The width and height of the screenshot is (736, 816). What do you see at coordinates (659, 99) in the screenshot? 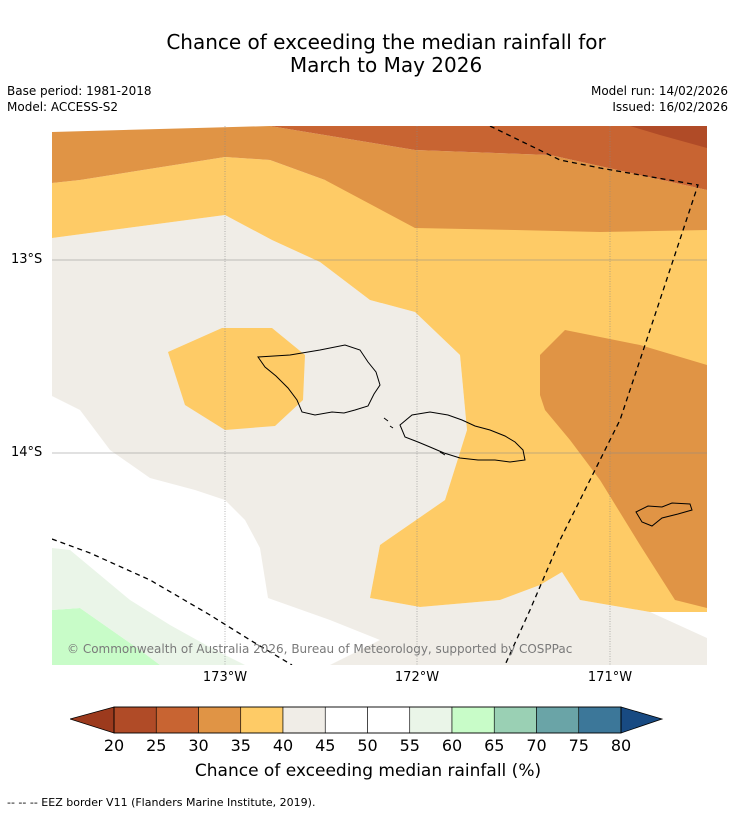
I see `meta-right: Model run: 14/02/2026 Issued: 16/02/2026` at bounding box center [659, 99].